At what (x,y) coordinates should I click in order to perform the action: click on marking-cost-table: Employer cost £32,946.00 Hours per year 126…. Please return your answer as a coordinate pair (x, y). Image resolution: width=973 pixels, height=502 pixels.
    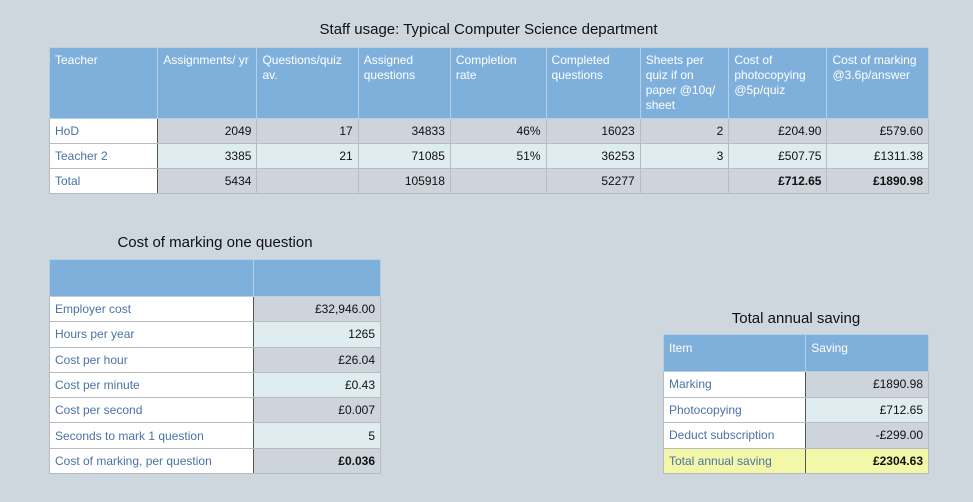
    Looking at the image, I should click on (214, 367).